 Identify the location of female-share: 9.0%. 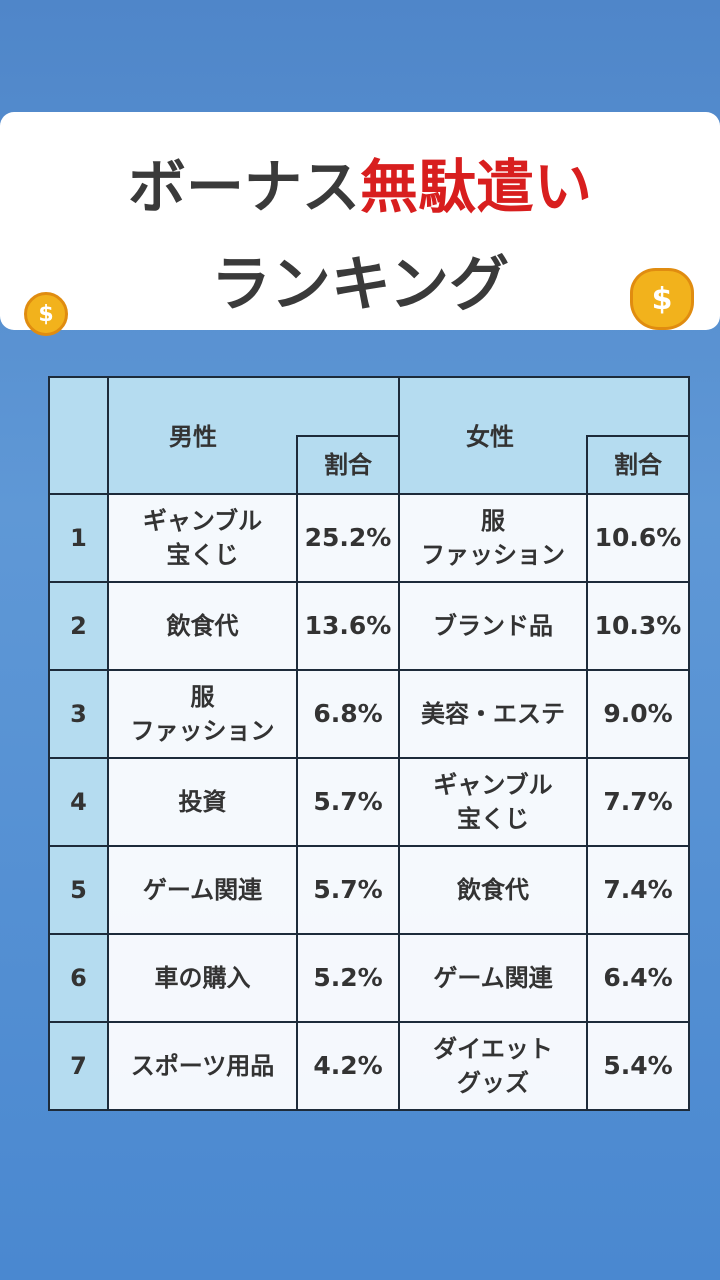
(638, 714).